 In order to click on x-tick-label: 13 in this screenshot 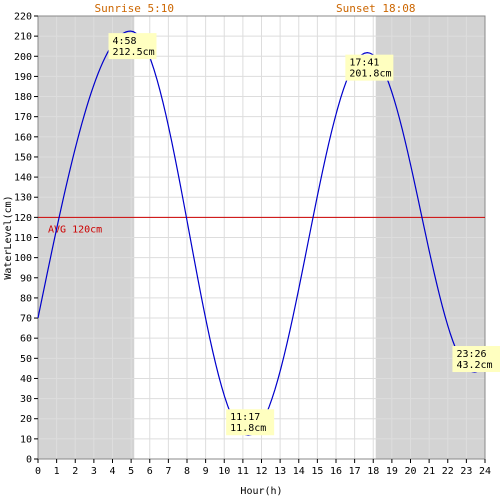, I will do `click(280, 471)`.